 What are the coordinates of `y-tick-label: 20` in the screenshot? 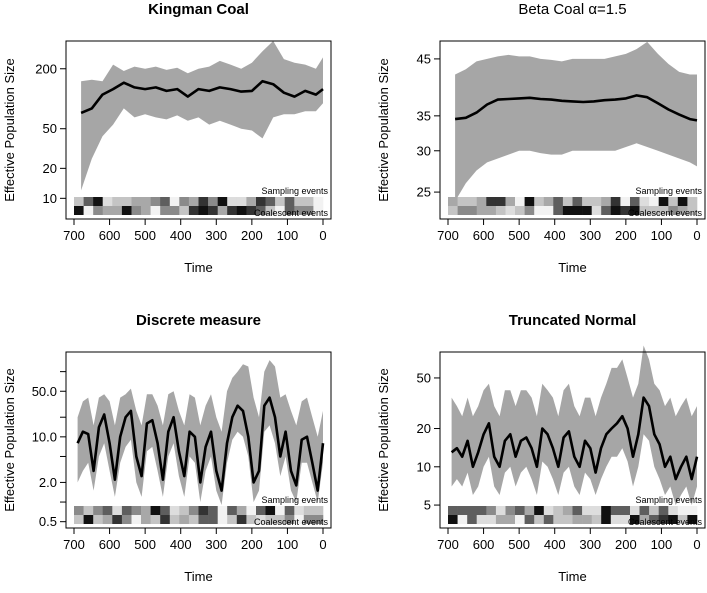 It's located at (50, 168).